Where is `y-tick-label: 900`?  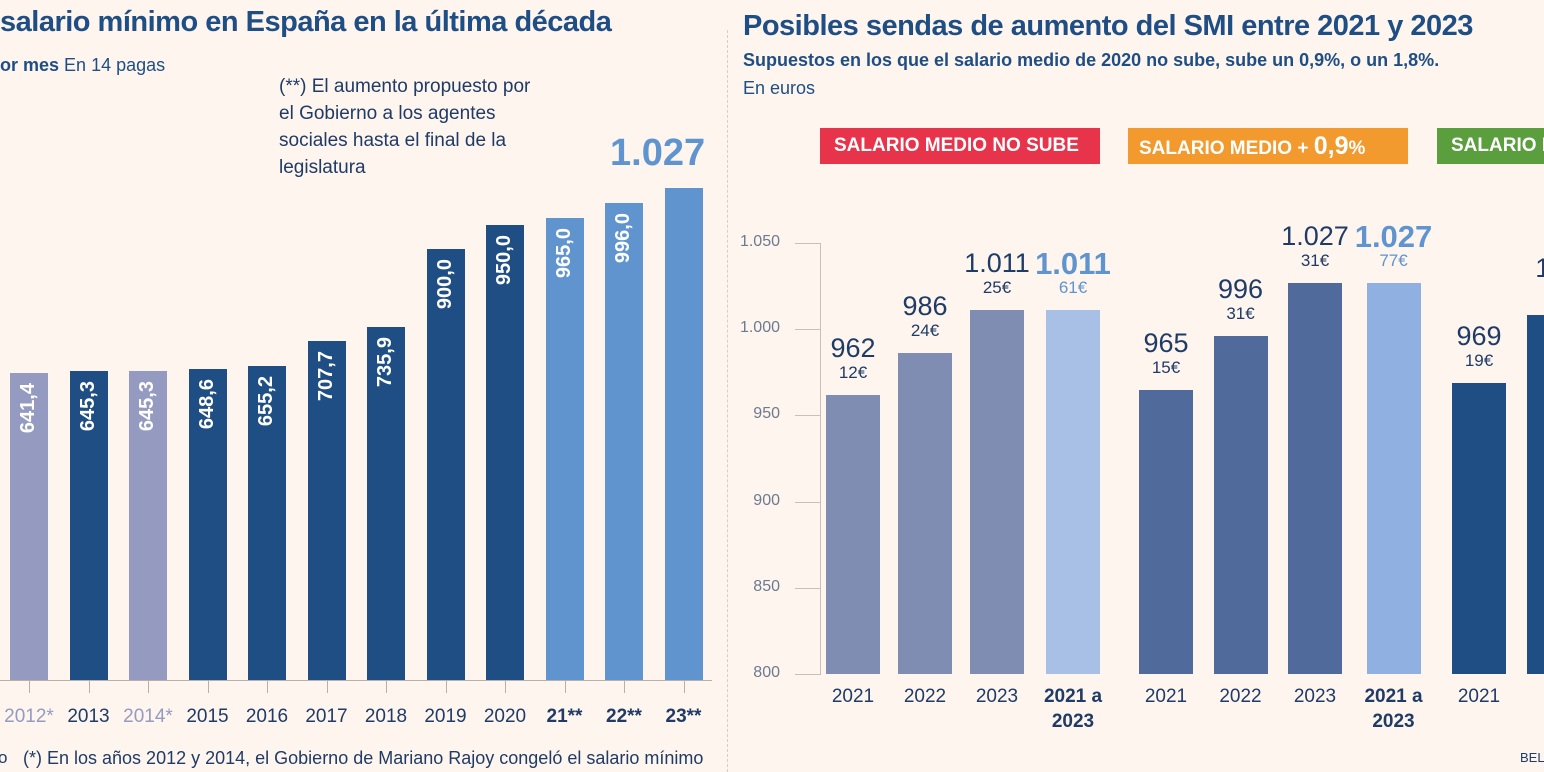 y-tick-label: 900 is located at coordinates (766, 500).